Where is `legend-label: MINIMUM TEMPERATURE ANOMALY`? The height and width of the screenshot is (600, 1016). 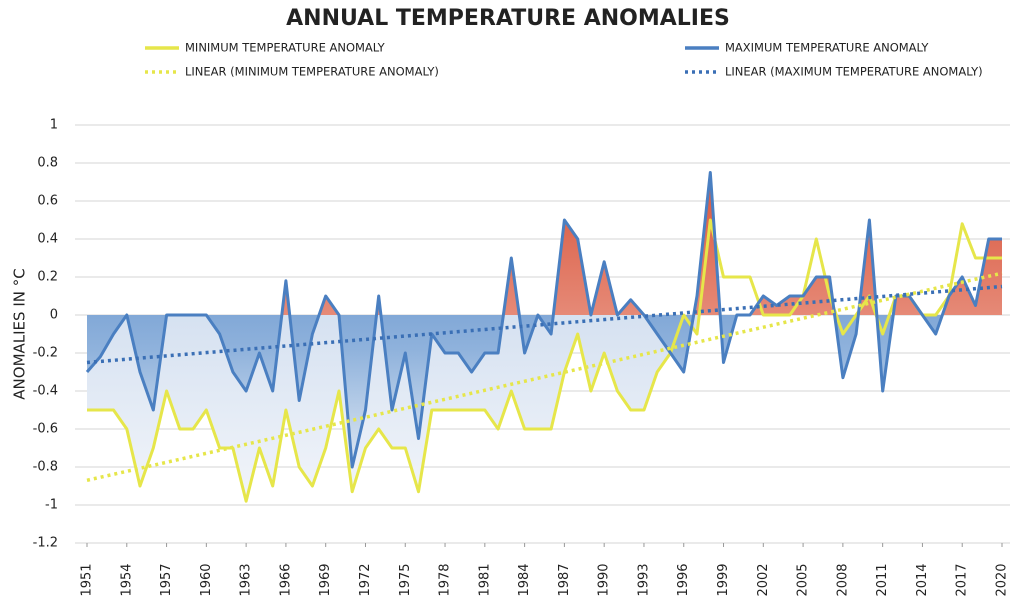
legend-label: MINIMUM TEMPERATURE ANOMALY is located at coordinates (285, 48).